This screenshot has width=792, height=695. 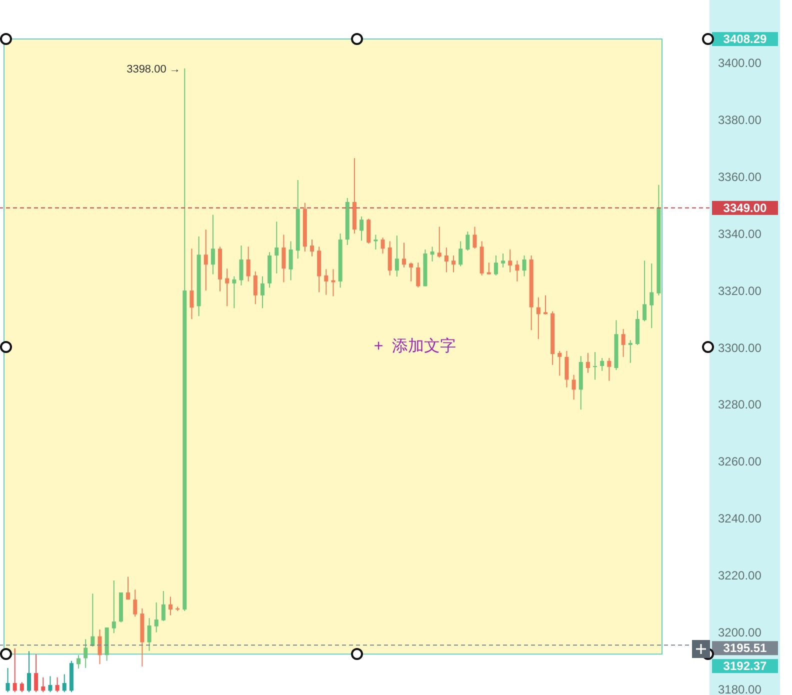 I want to click on y-tick-label: 3220.00, so click(x=740, y=575).